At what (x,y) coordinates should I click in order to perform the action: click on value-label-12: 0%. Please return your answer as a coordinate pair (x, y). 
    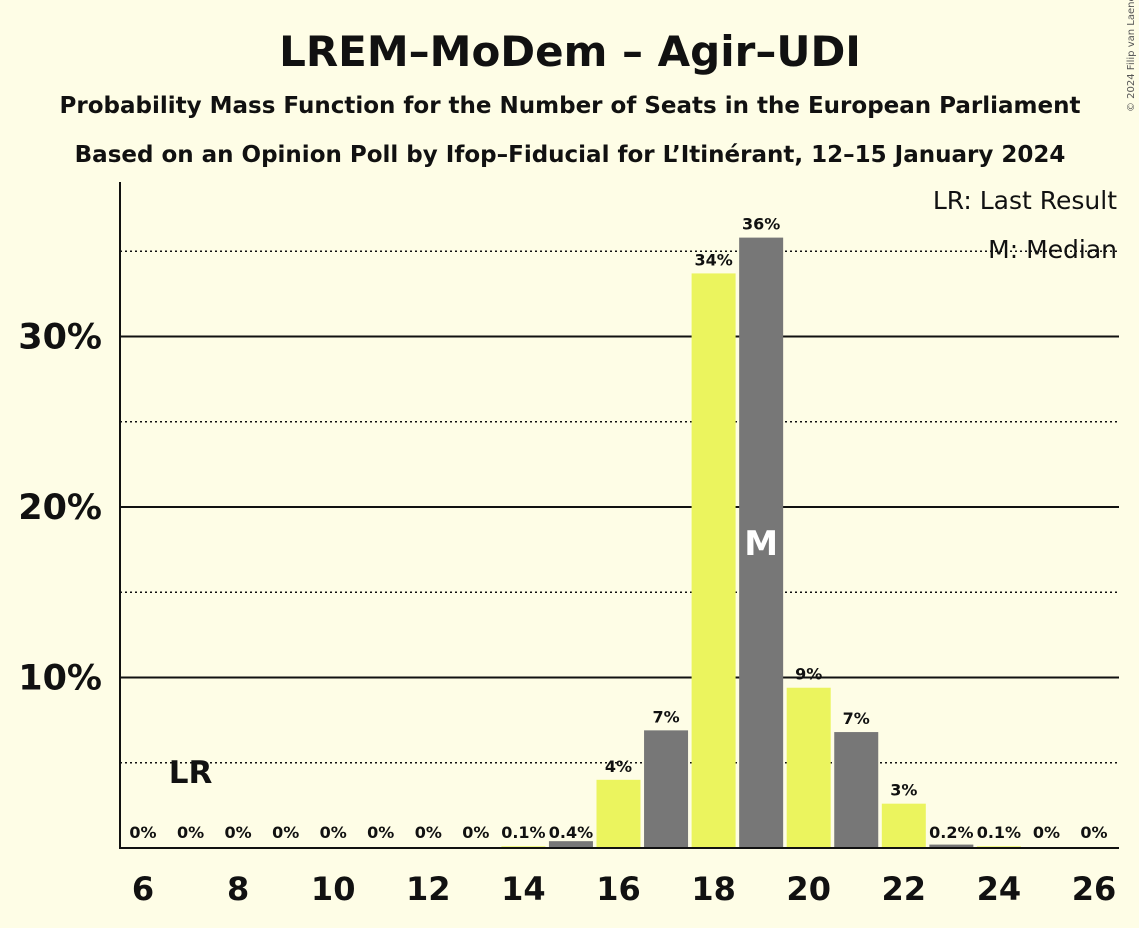
    Looking at the image, I should click on (428, 832).